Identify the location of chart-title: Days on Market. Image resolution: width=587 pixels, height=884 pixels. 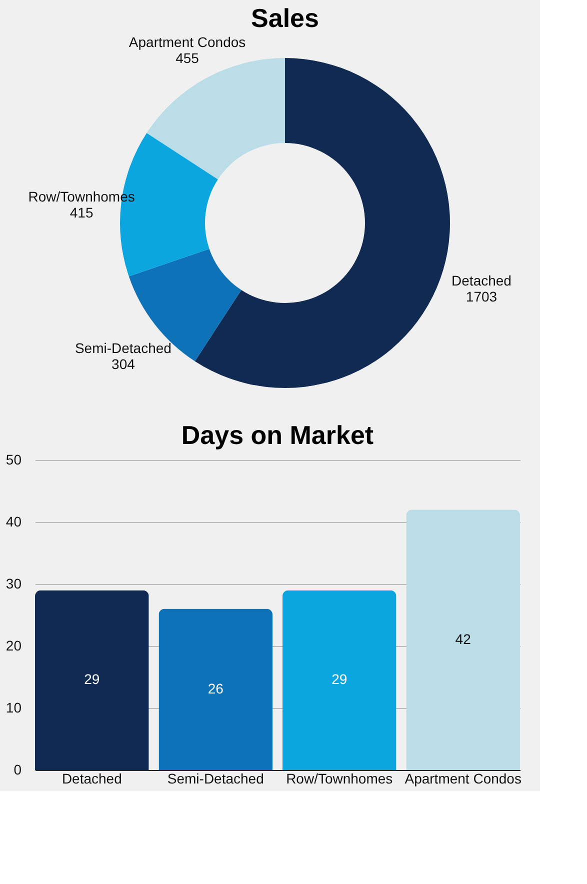
(277, 435).